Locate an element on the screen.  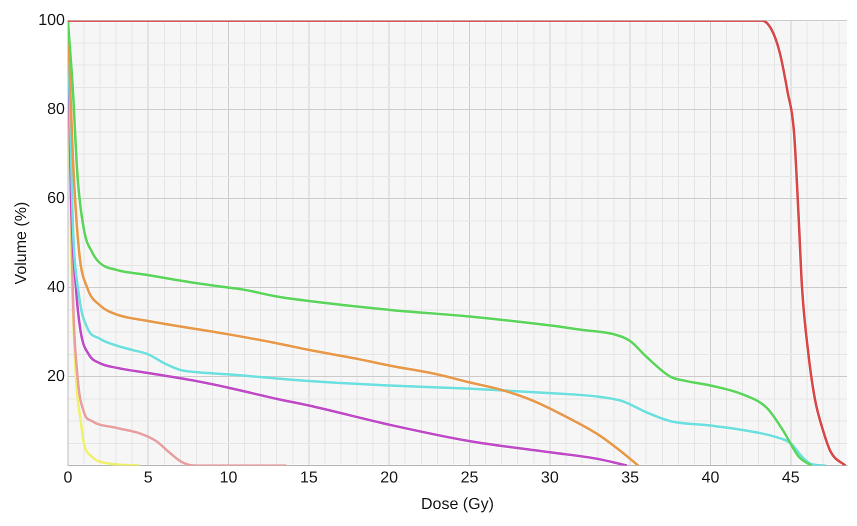
y-tick-label: 60 is located at coordinates (56, 199).